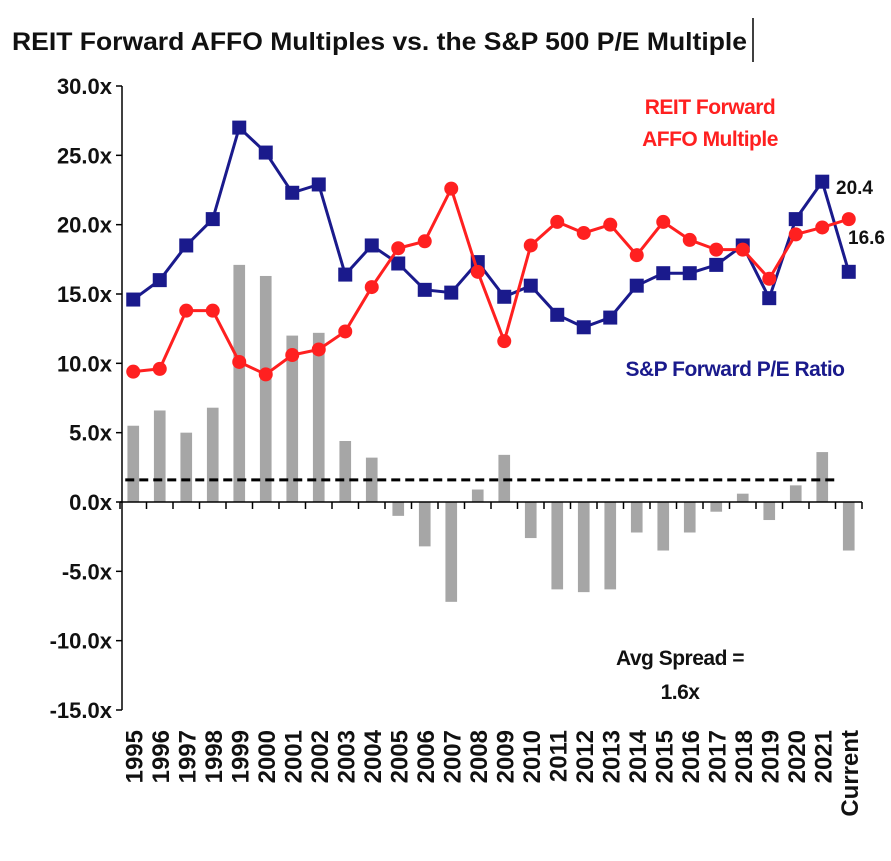 This screenshot has height=861, width=891. Describe the element at coordinates (85, 294) in the screenshot. I see `y-tick-label: 15.0x` at that location.